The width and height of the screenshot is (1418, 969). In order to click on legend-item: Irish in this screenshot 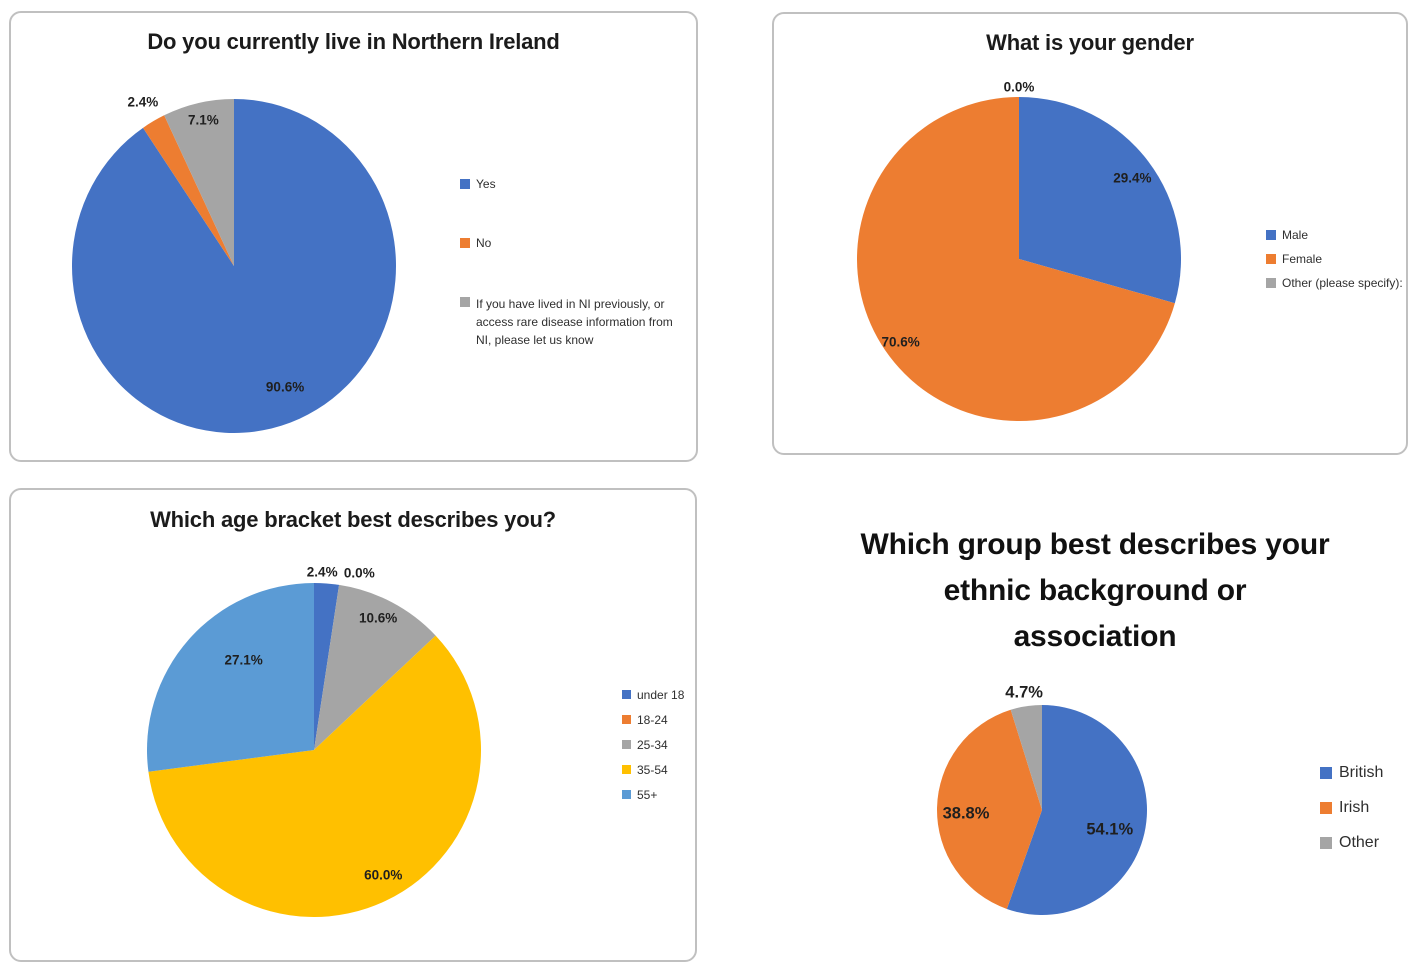, I will do `click(1351, 808)`.